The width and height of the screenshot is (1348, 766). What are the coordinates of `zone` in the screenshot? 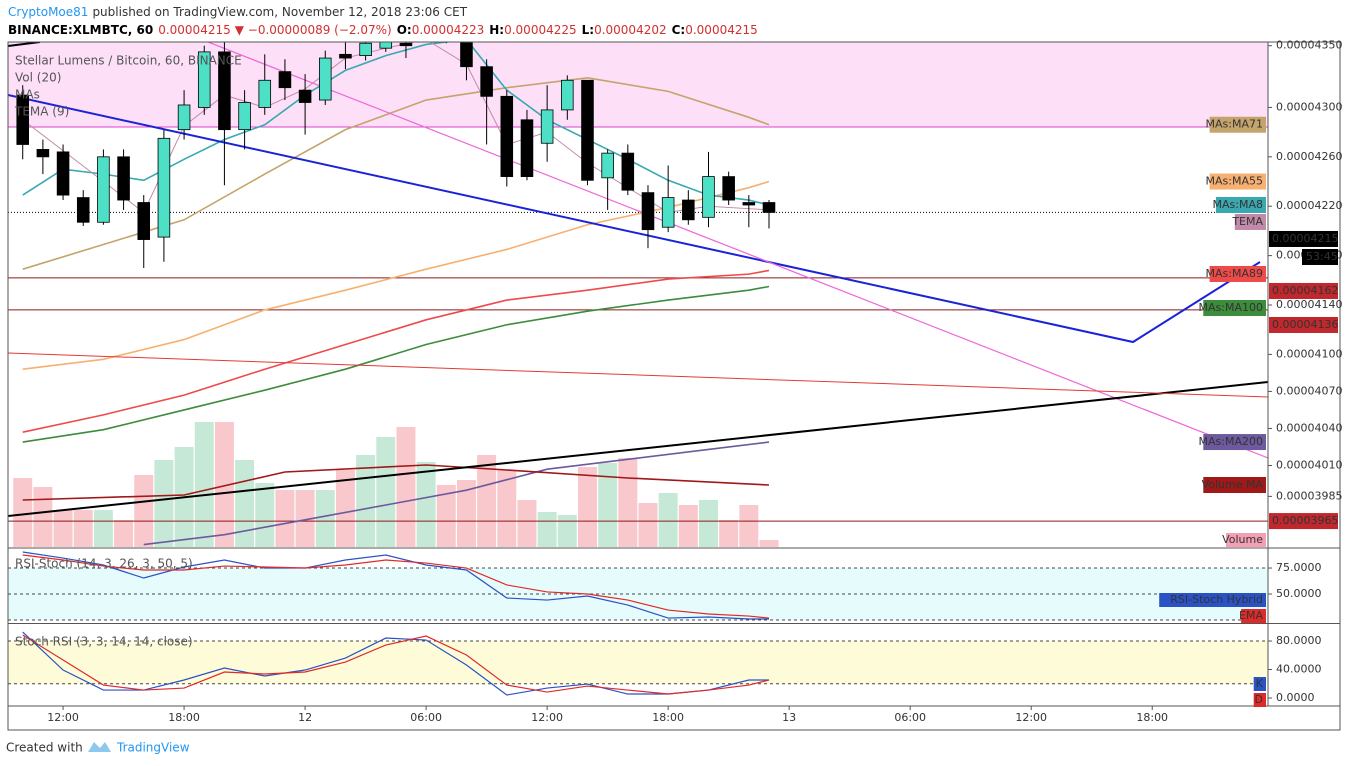 It's located at (638, 84).